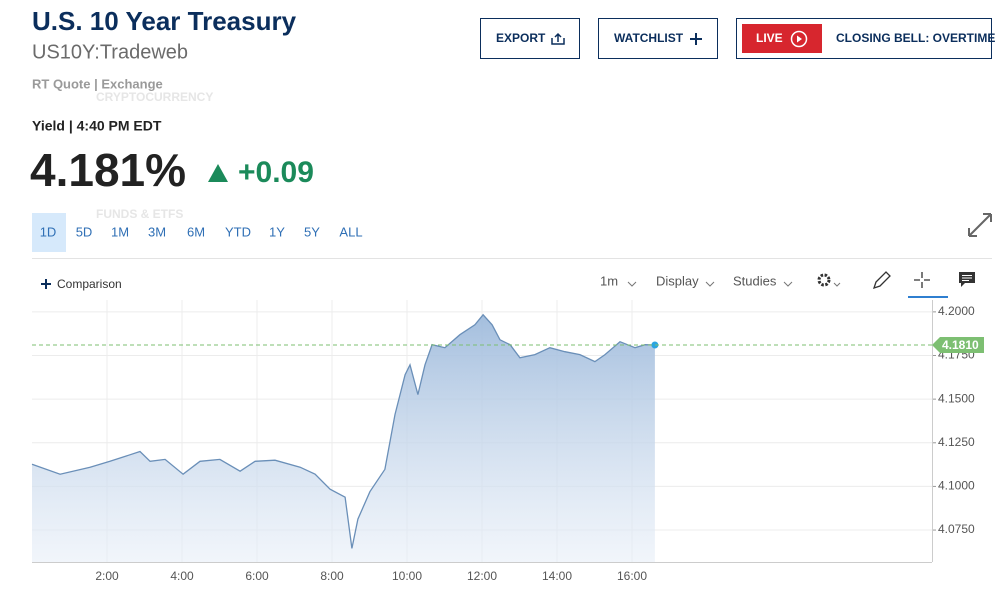  Describe the element at coordinates (154, 97) in the screenshot. I see `ghost-menu-item: CRYPTOCURRENCY` at that location.